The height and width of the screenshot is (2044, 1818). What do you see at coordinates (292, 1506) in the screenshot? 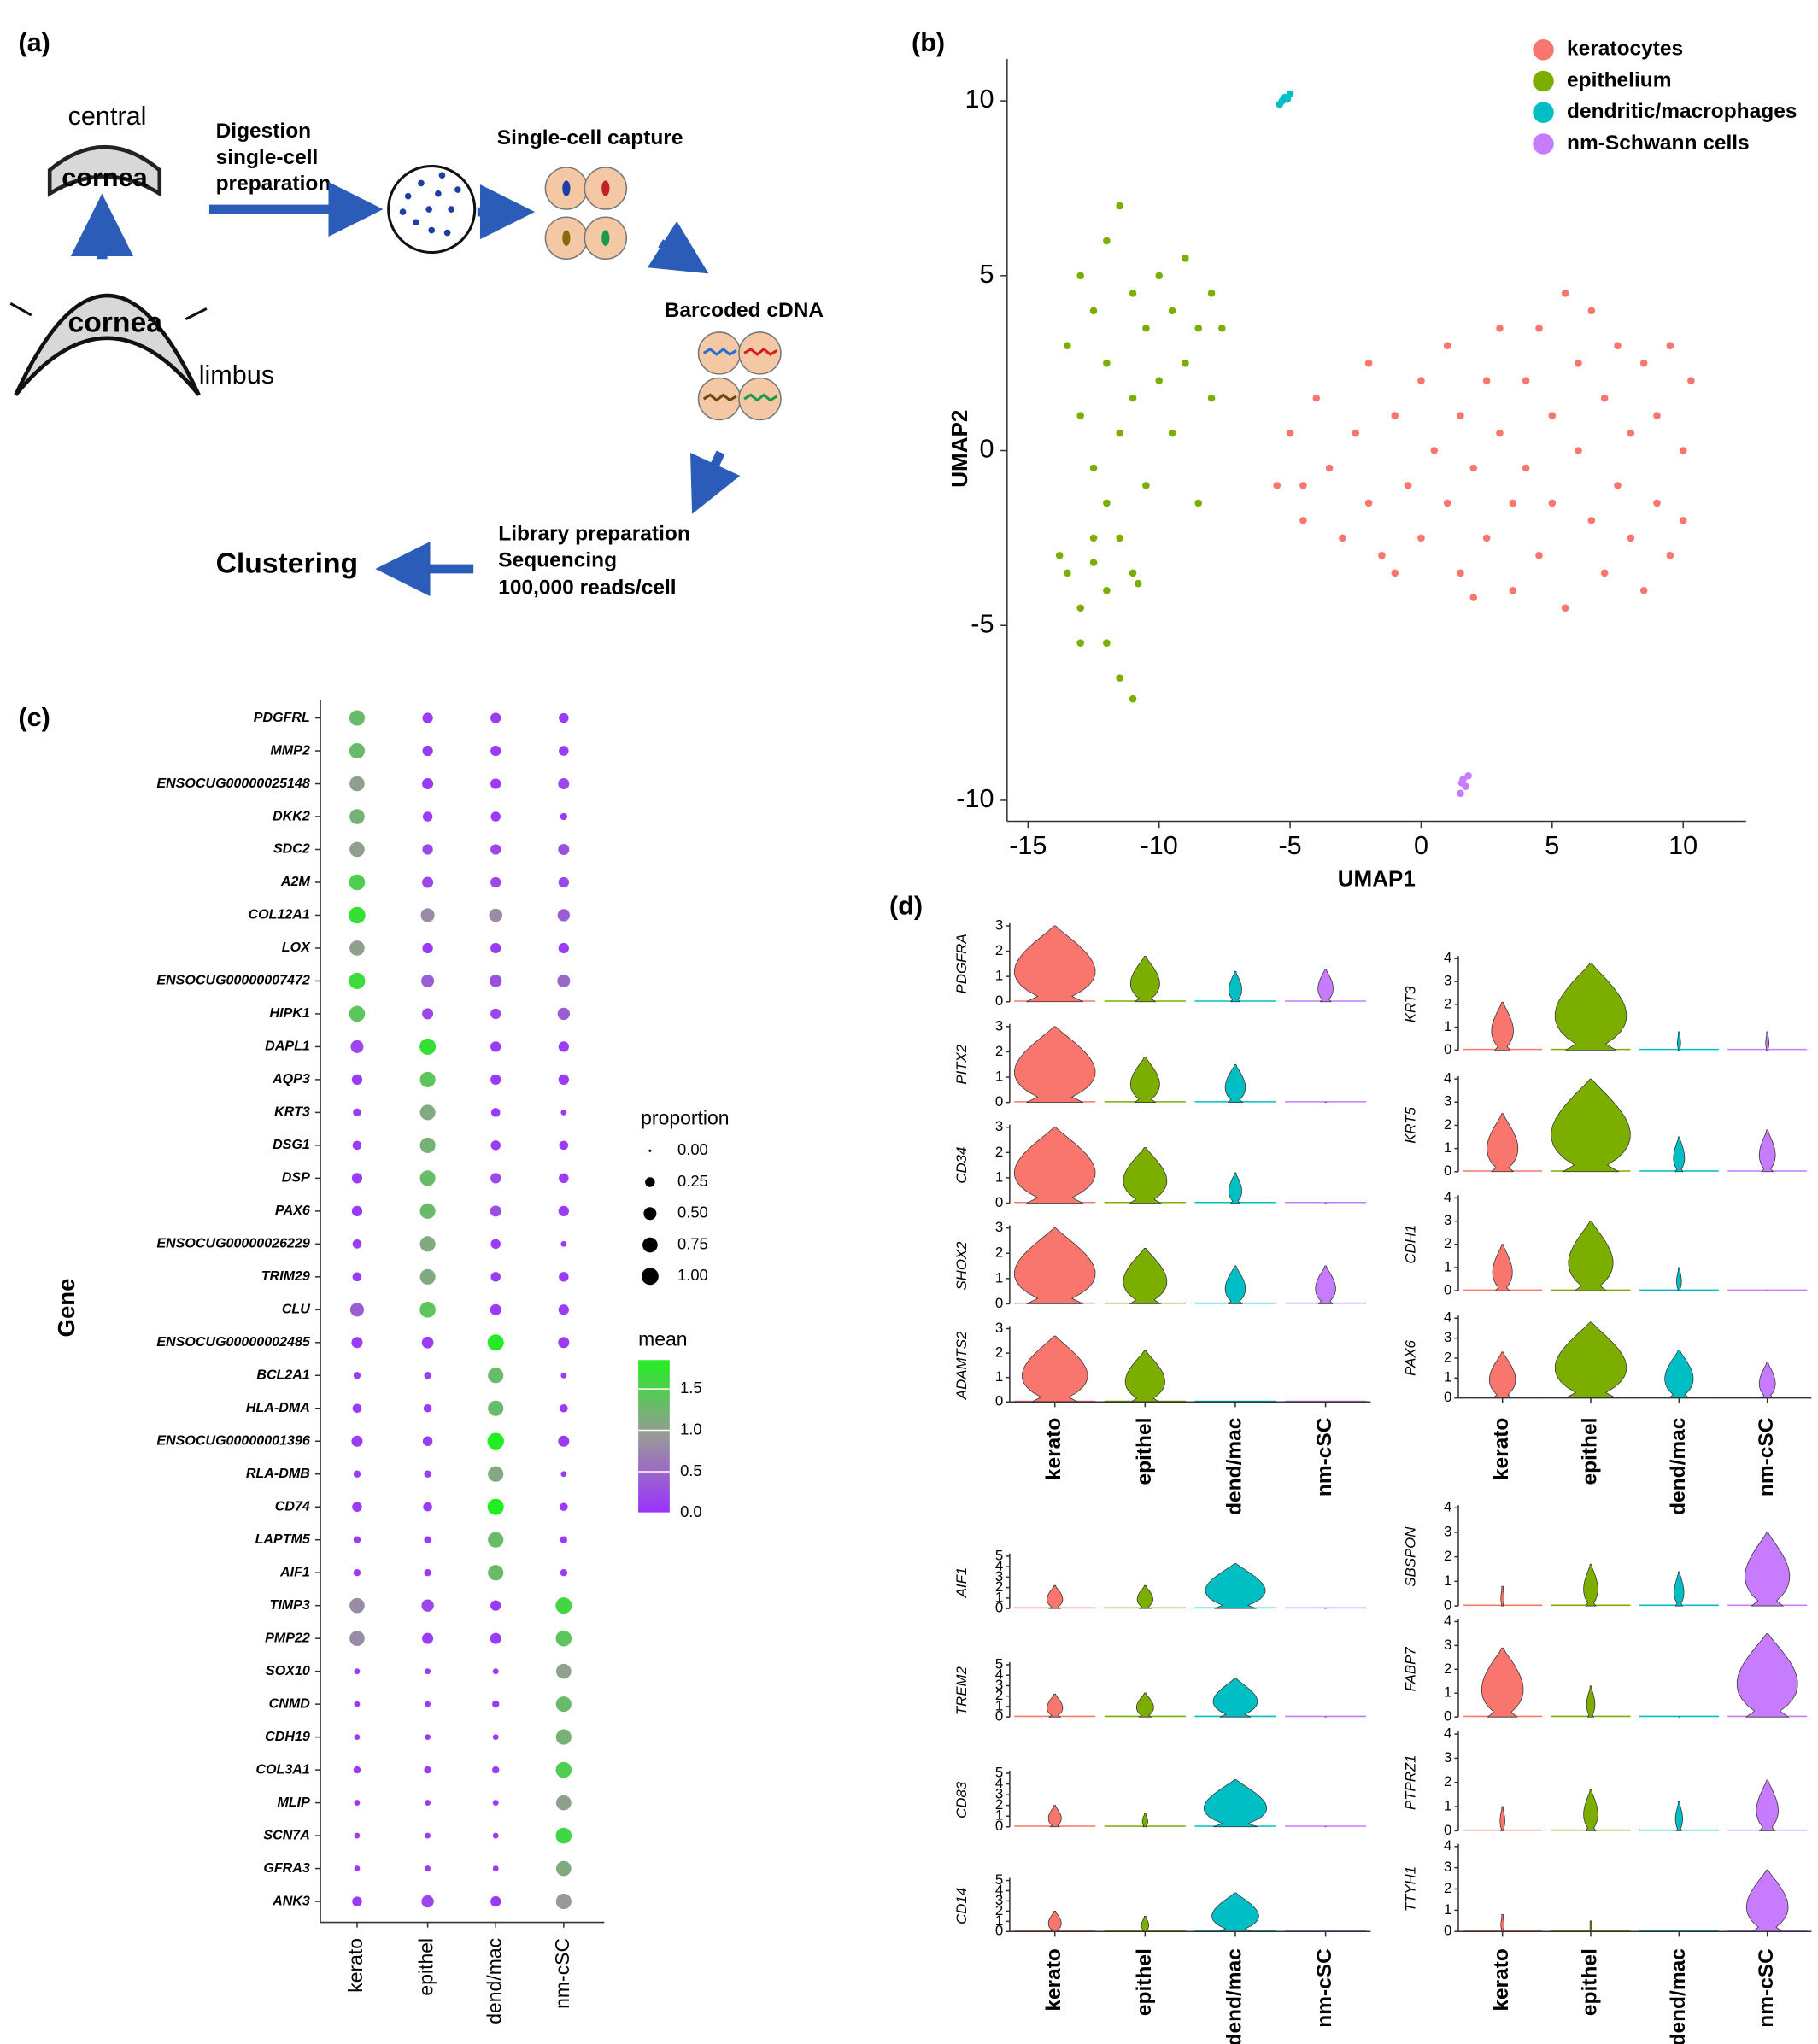
I see `y-tick-label: CD74` at bounding box center [292, 1506].